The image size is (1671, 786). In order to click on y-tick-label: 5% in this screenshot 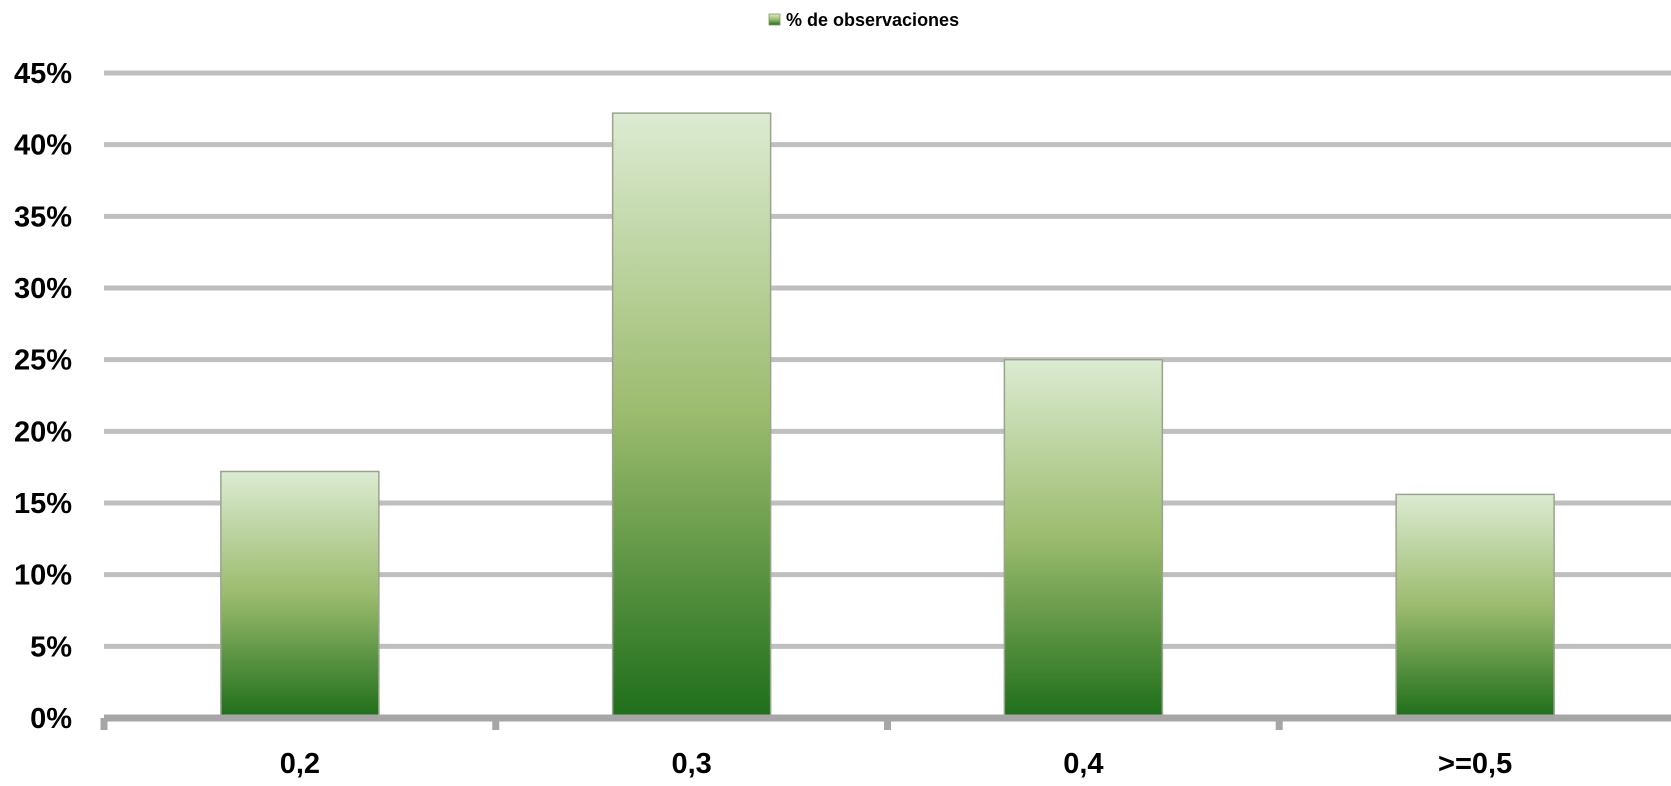, I will do `click(51, 647)`.